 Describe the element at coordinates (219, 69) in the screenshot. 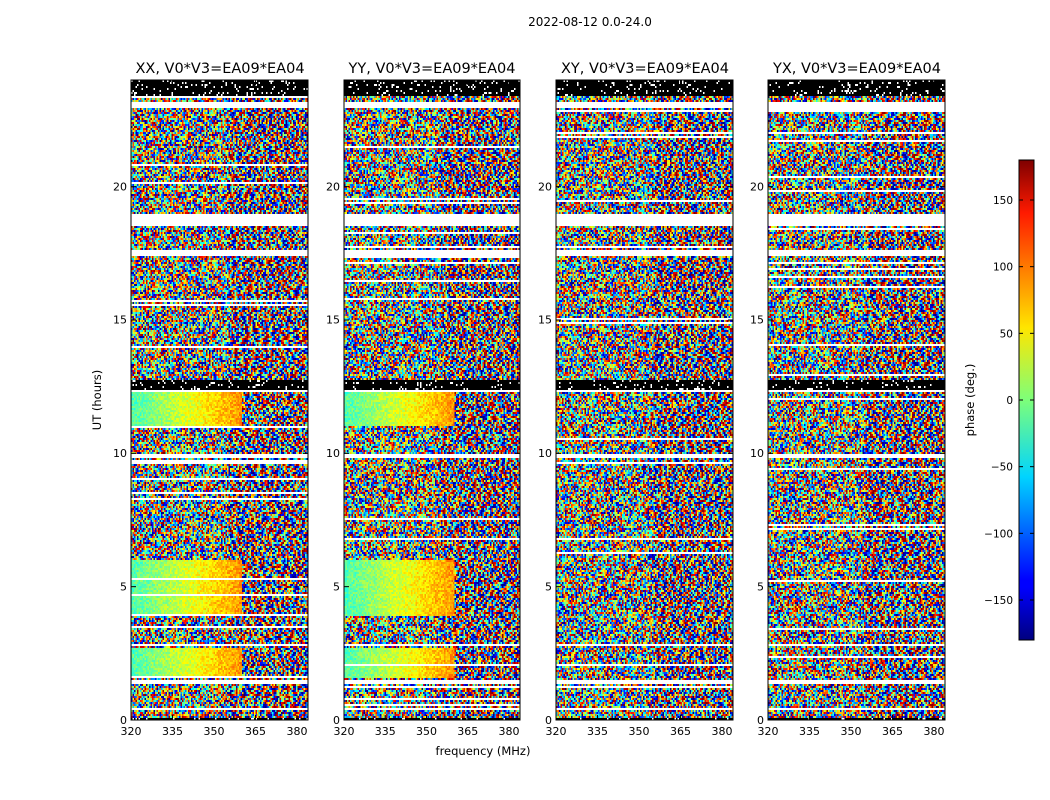

I see `panel-title-xx: XX, V0*V3=EA09*EA04` at that location.